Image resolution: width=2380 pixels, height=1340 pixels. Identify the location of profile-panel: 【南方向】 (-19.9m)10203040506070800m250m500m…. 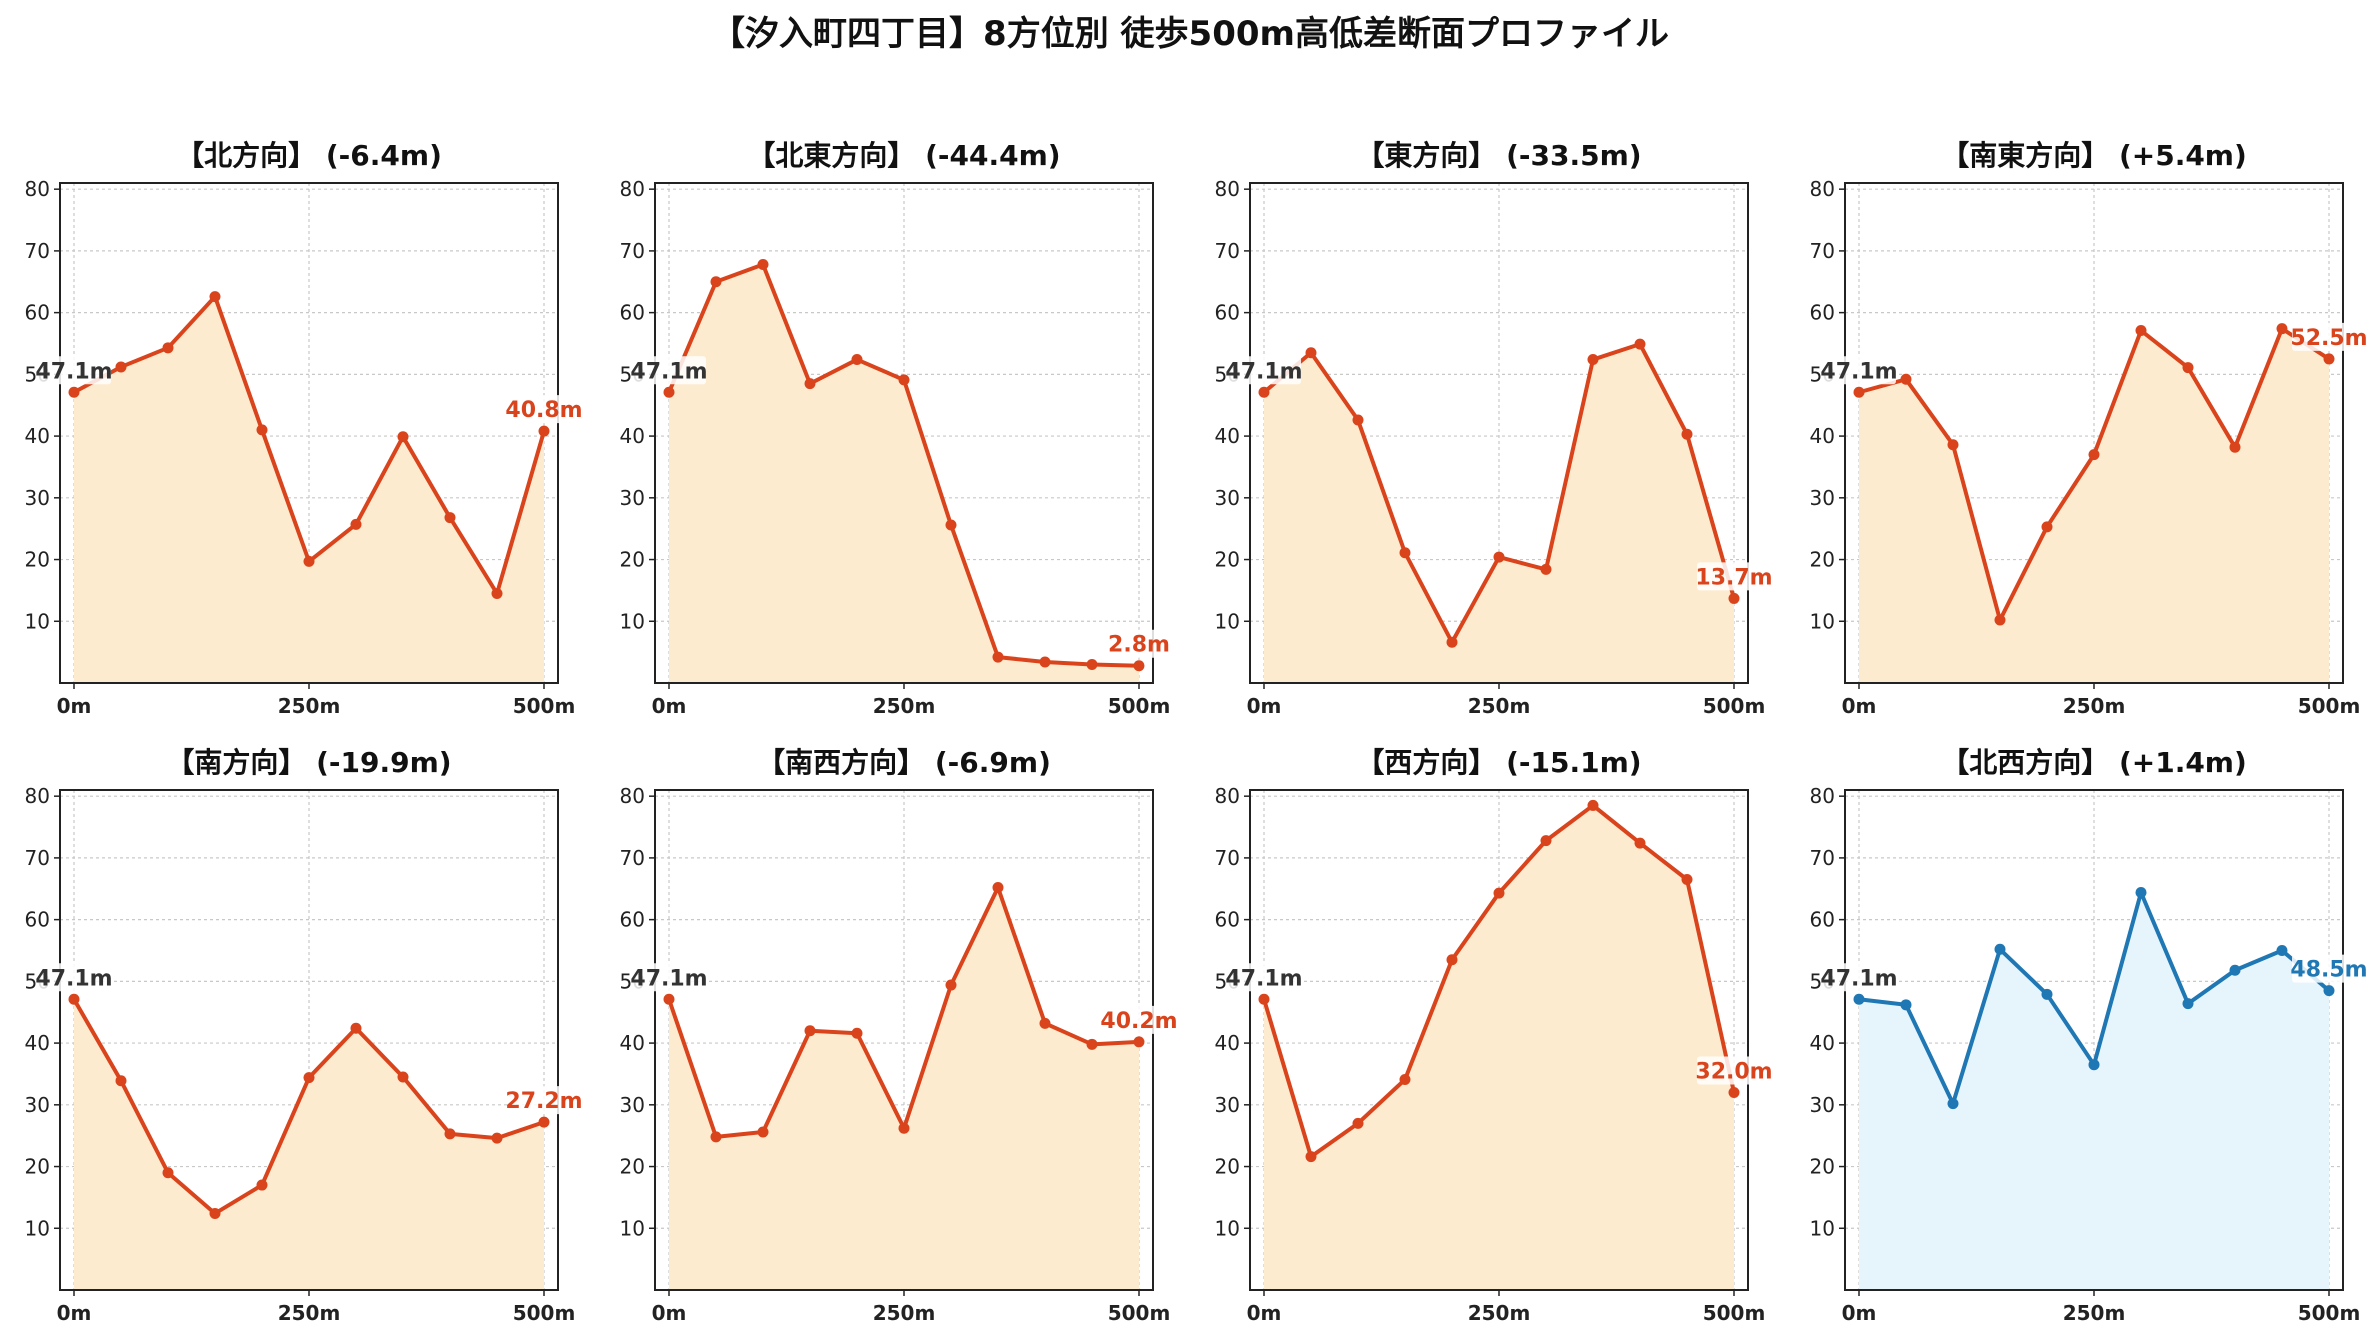
(304, 1035).